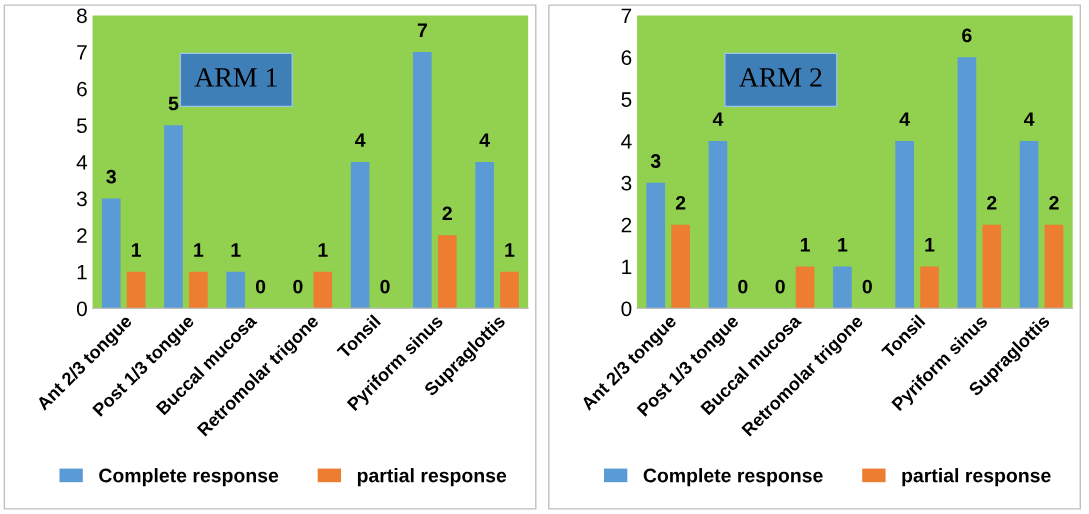 The image size is (1089, 514). I want to click on data-label: 6, so click(967, 35).